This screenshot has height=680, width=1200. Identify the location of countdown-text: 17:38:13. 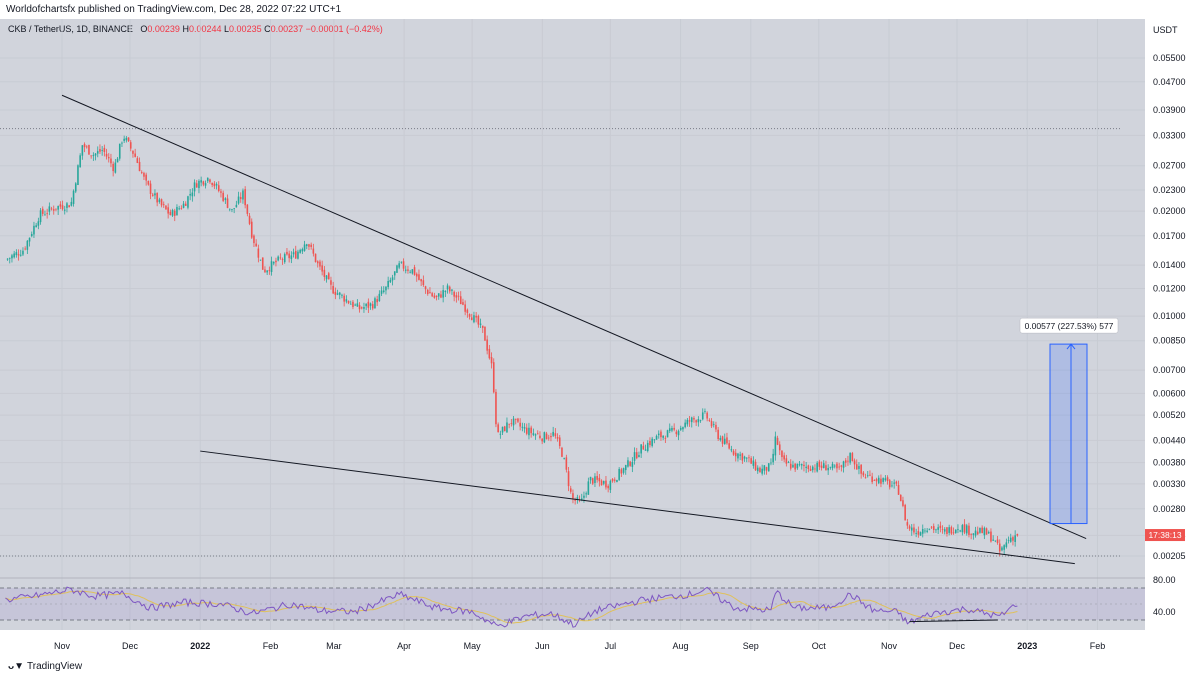
(1164, 535).